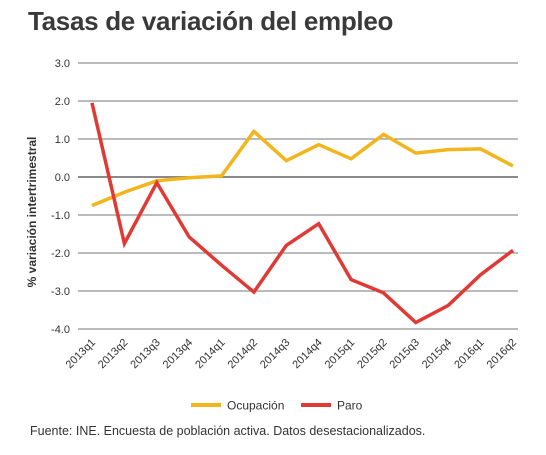  What do you see at coordinates (243, 354) in the screenshot?
I see `x-tick-label: 2014q2` at bounding box center [243, 354].